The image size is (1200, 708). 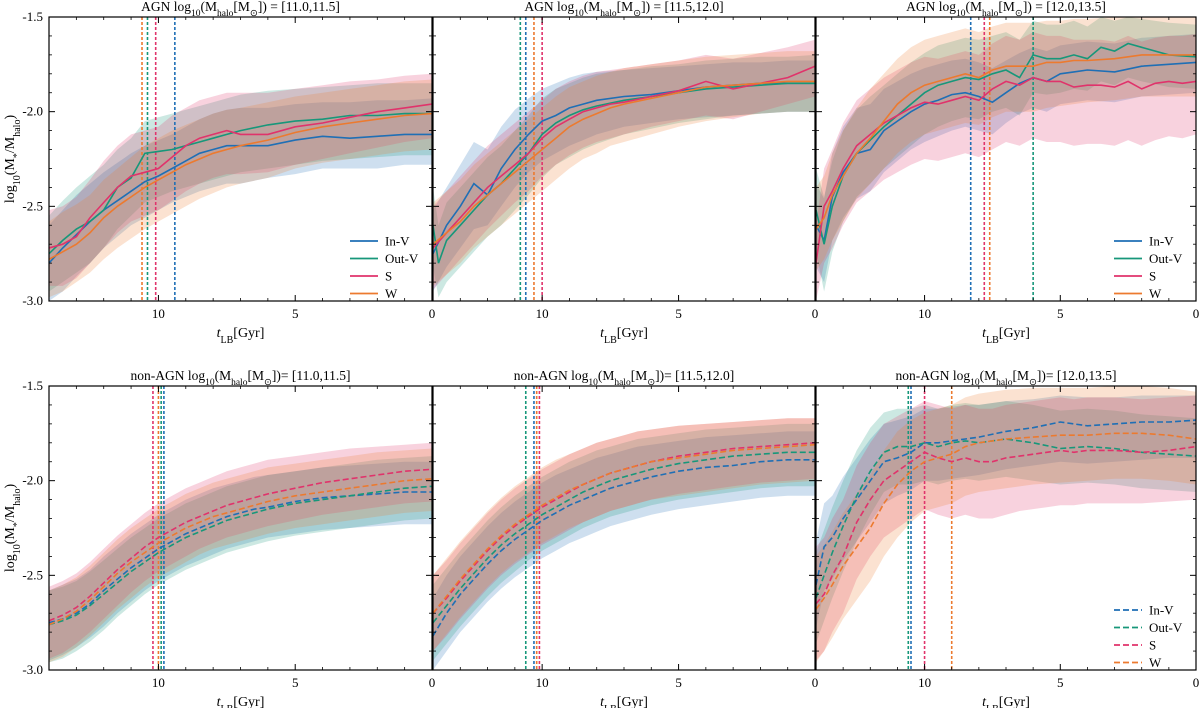 What do you see at coordinates (240, 9) in the screenshot?
I see `panel-title: AGN log10(Mhalo[M⊙]) = [11.0,11.5]` at bounding box center [240, 9].